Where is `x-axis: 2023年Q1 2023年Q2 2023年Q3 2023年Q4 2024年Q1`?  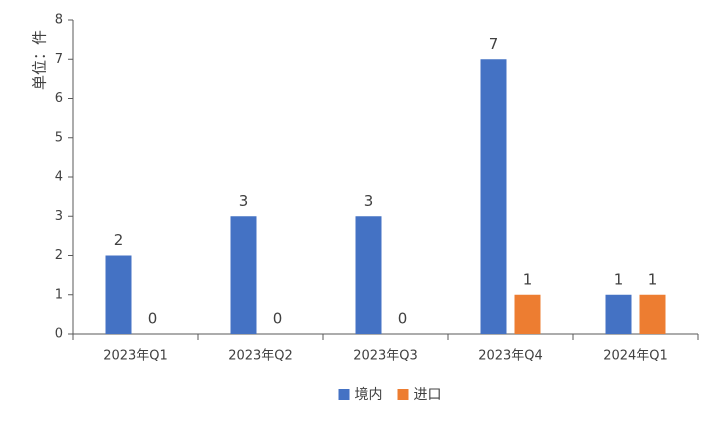
x-axis: 2023年Q1 2023年Q2 2023年Q3 2023年Q4 2024年Q1 is located at coordinates (385, 349).